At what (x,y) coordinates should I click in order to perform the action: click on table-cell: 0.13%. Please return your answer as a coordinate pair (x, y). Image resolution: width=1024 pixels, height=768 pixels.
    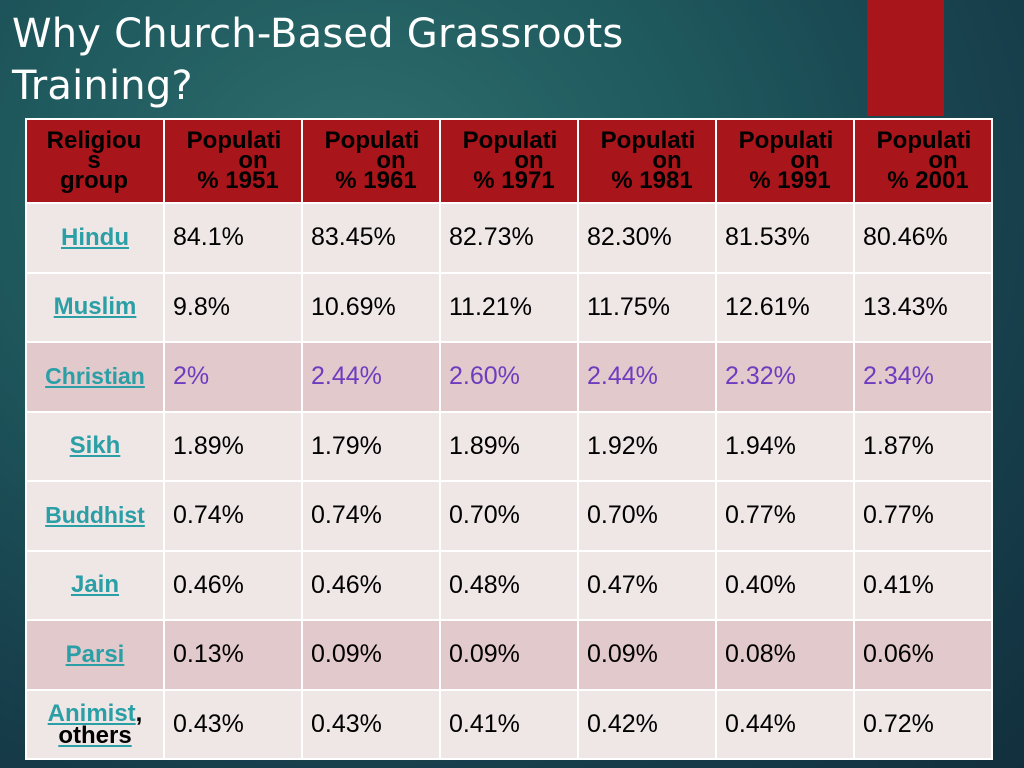
    Looking at the image, I should click on (233, 655).